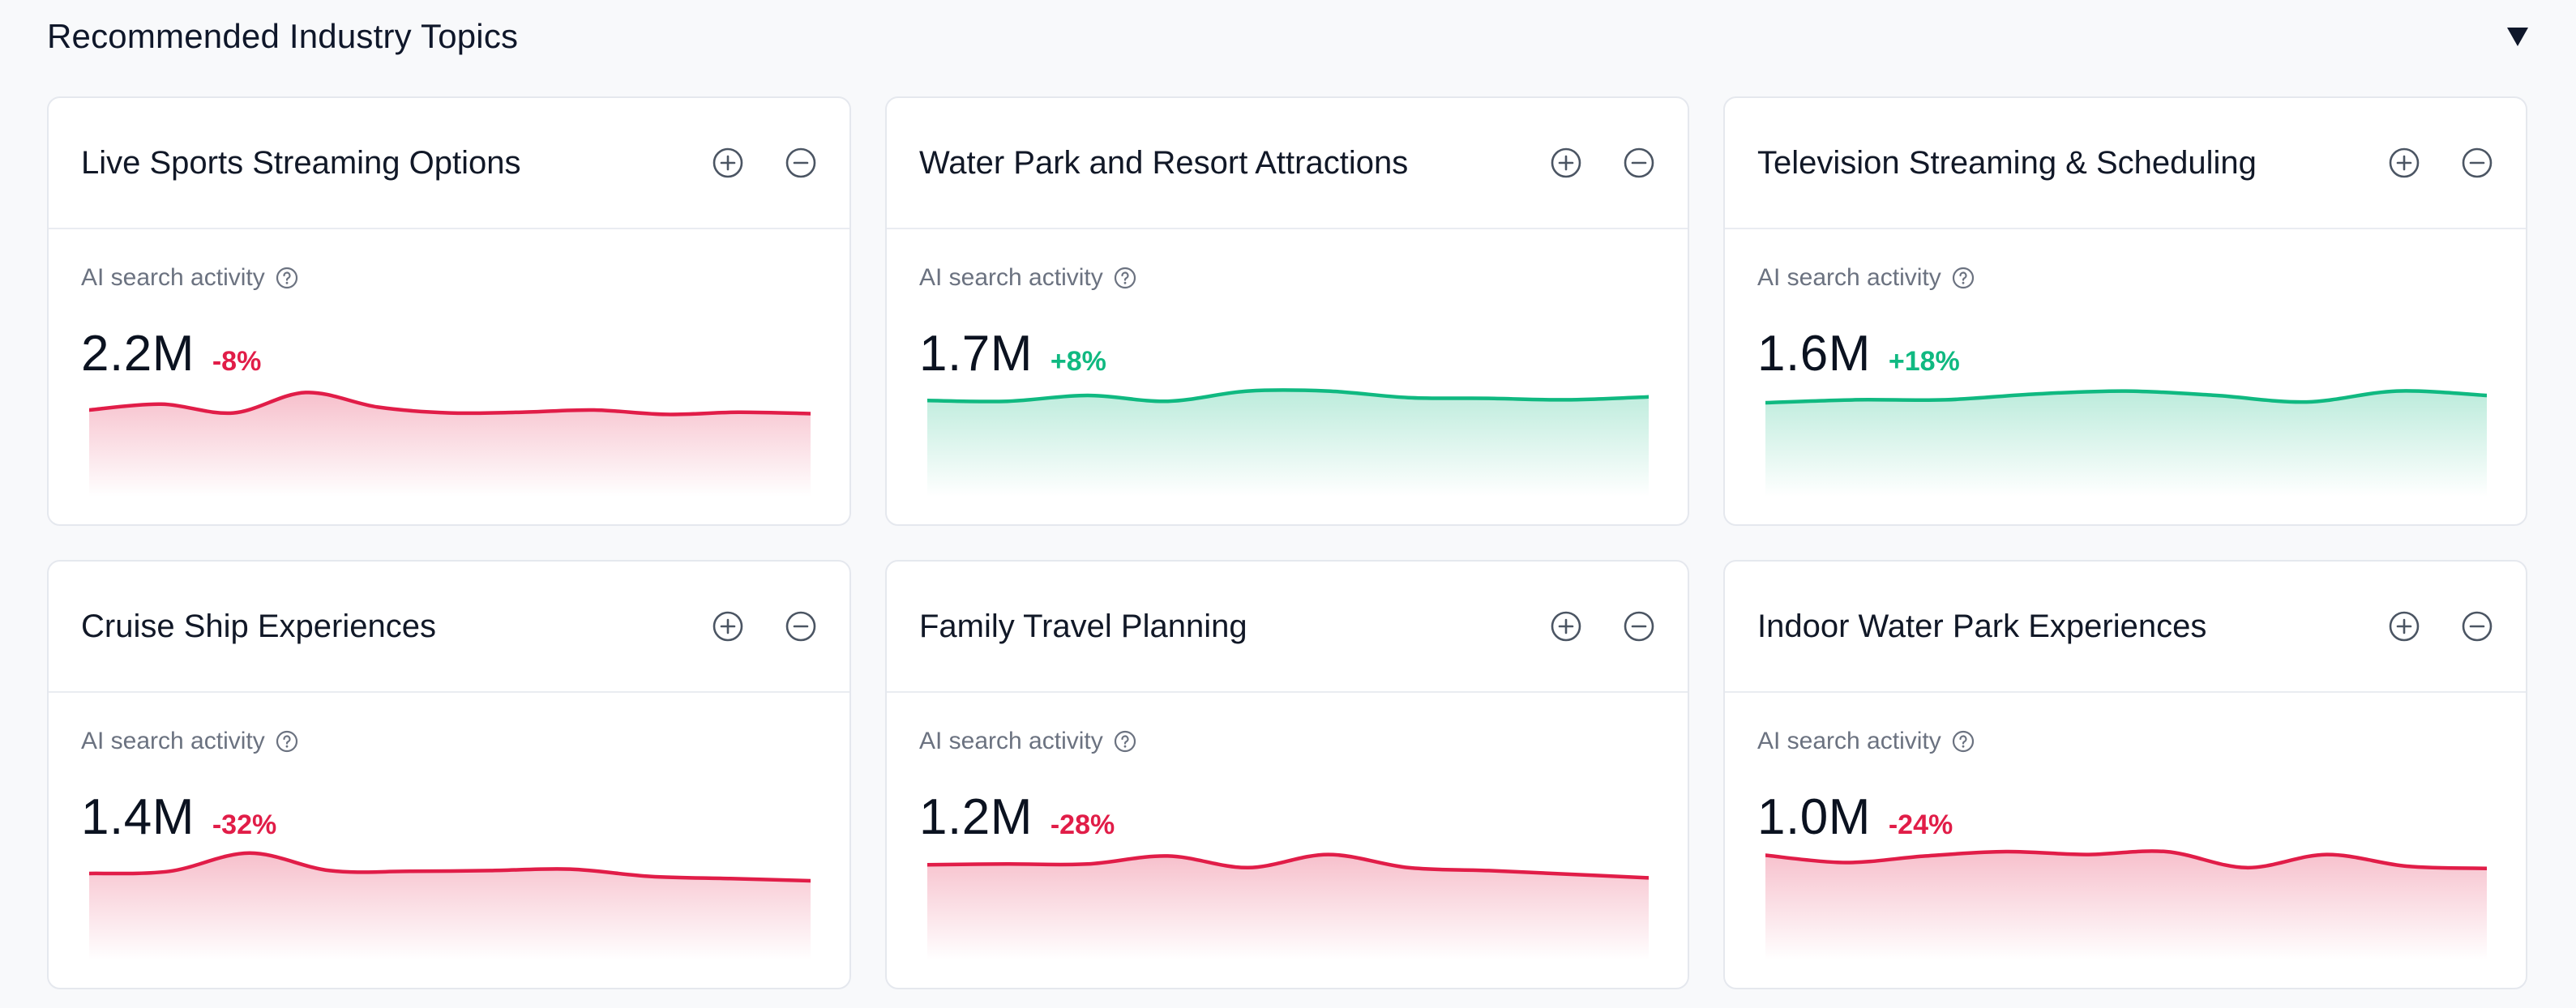 The image size is (2576, 1008). What do you see at coordinates (1924, 361) in the screenshot?
I see `metric-change: +18%` at bounding box center [1924, 361].